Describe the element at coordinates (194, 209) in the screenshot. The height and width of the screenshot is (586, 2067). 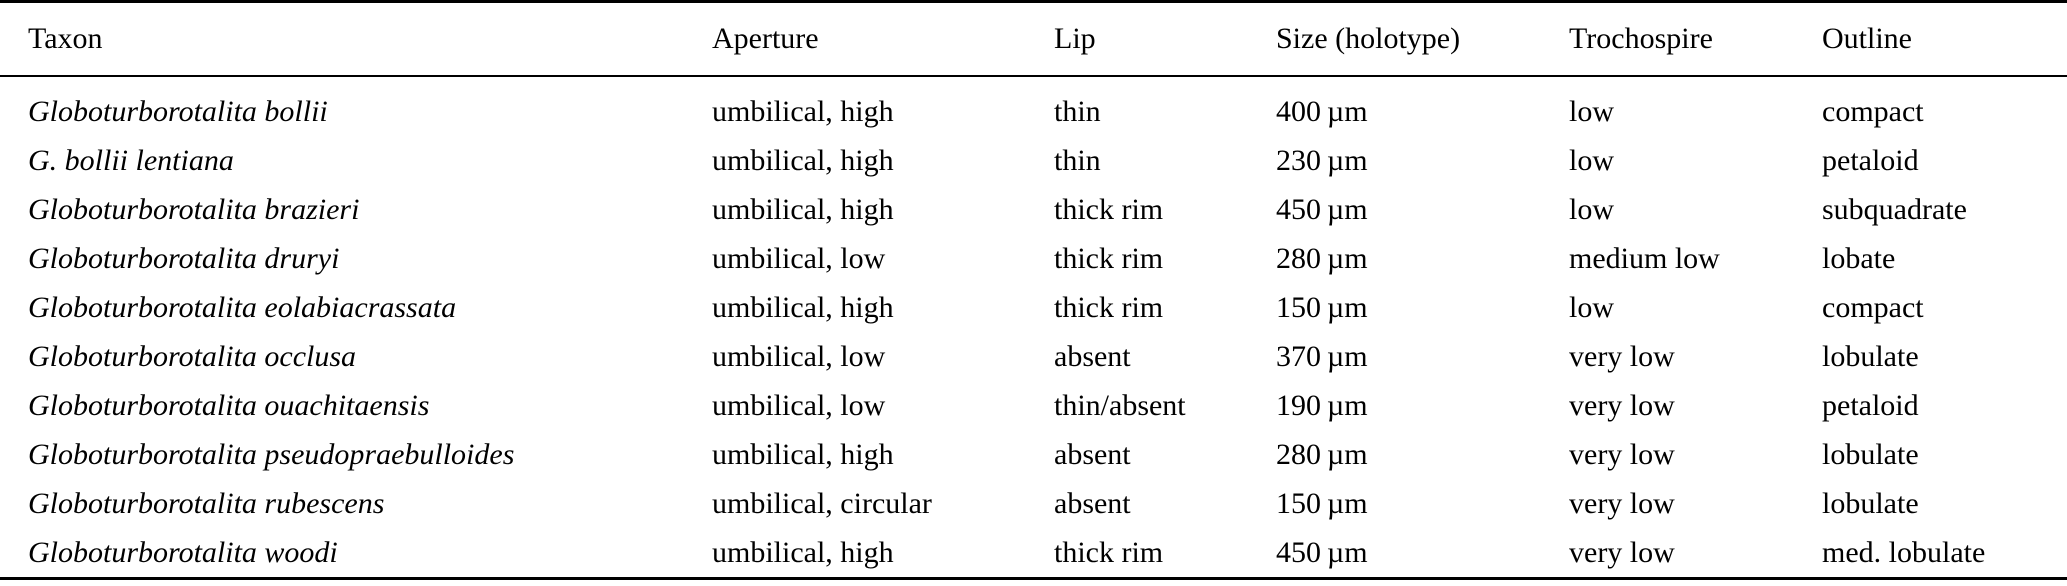
I see `taxon-cell: Globoturborotalita brazieri` at that location.